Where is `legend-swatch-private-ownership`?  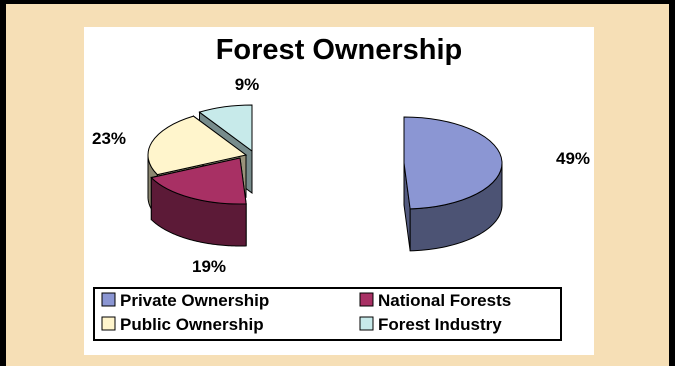
legend-swatch-private-ownership is located at coordinates (108, 299).